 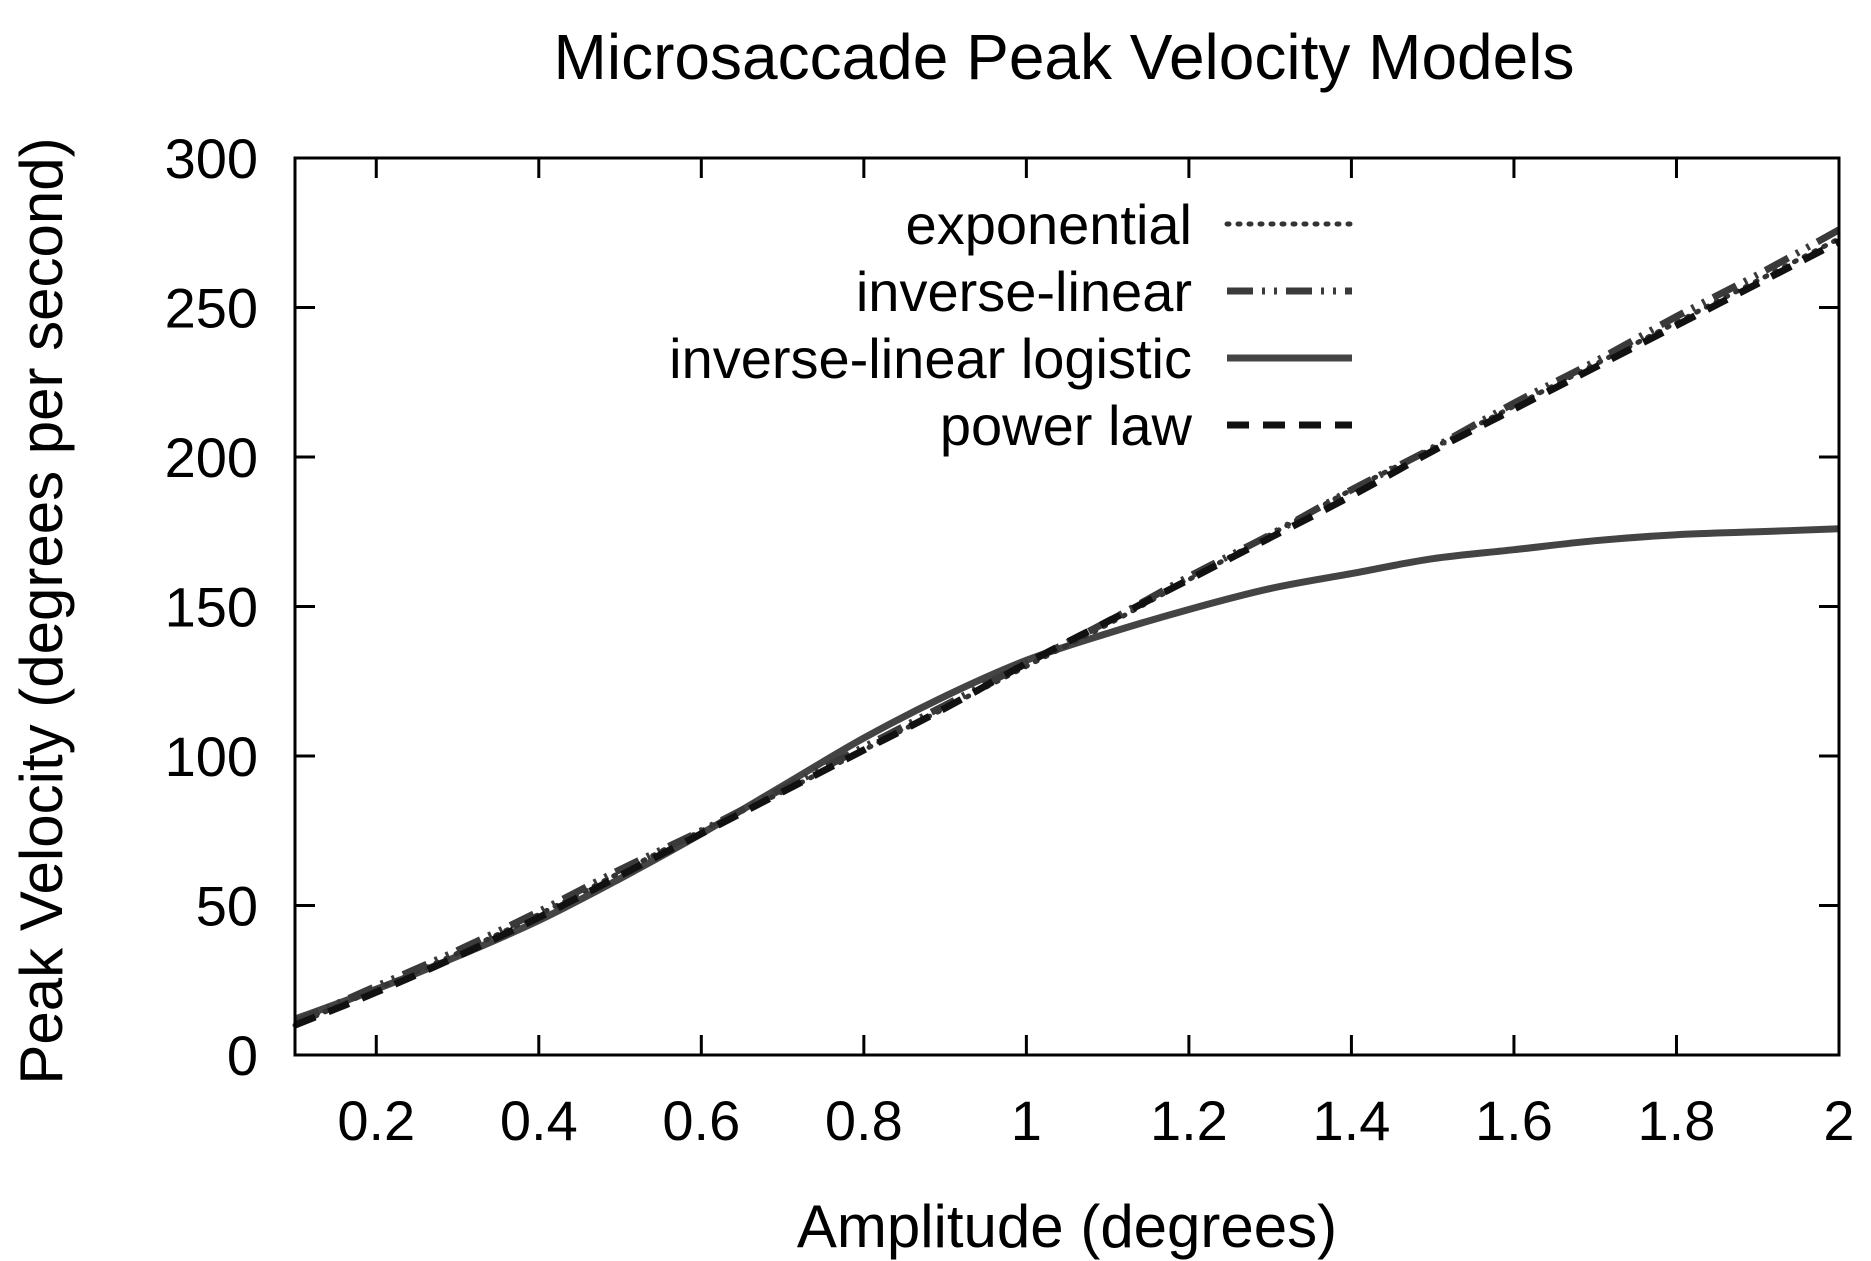 I want to click on y-tick-label: 300, so click(x=211, y=158).